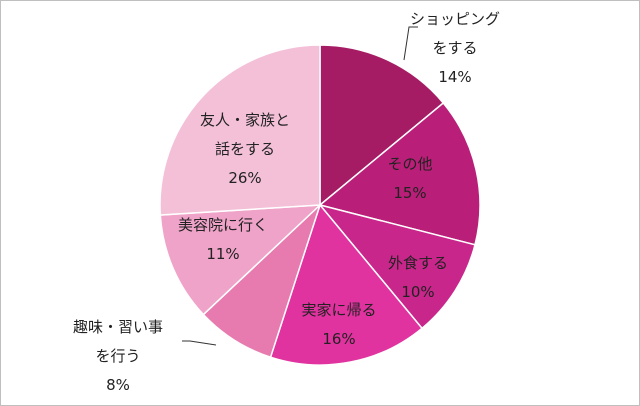  Describe the element at coordinates (409, 193) in the screenshot. I see `slice-percent-label: 15%` at that location.